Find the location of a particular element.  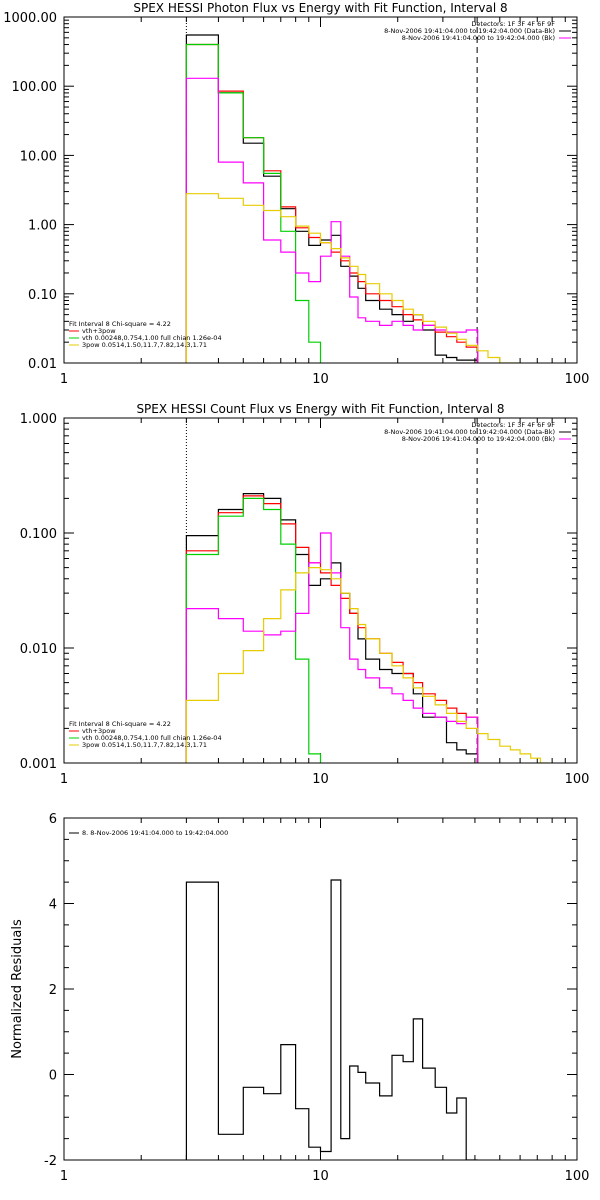

y-tick-label: 4 is located at coordinates (53, 905).